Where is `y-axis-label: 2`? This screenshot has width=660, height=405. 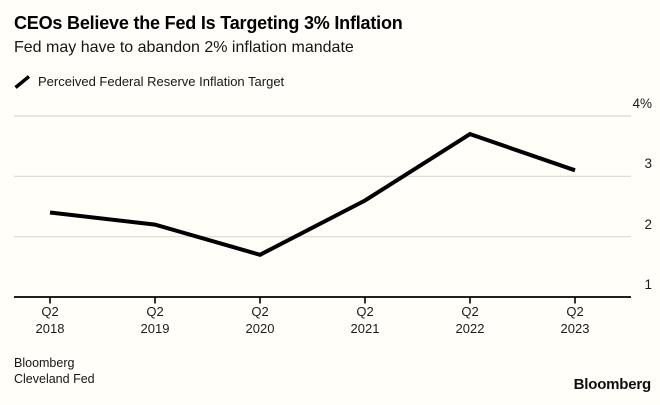
y-axis-label: 2 is located at coordinates (648, 224).